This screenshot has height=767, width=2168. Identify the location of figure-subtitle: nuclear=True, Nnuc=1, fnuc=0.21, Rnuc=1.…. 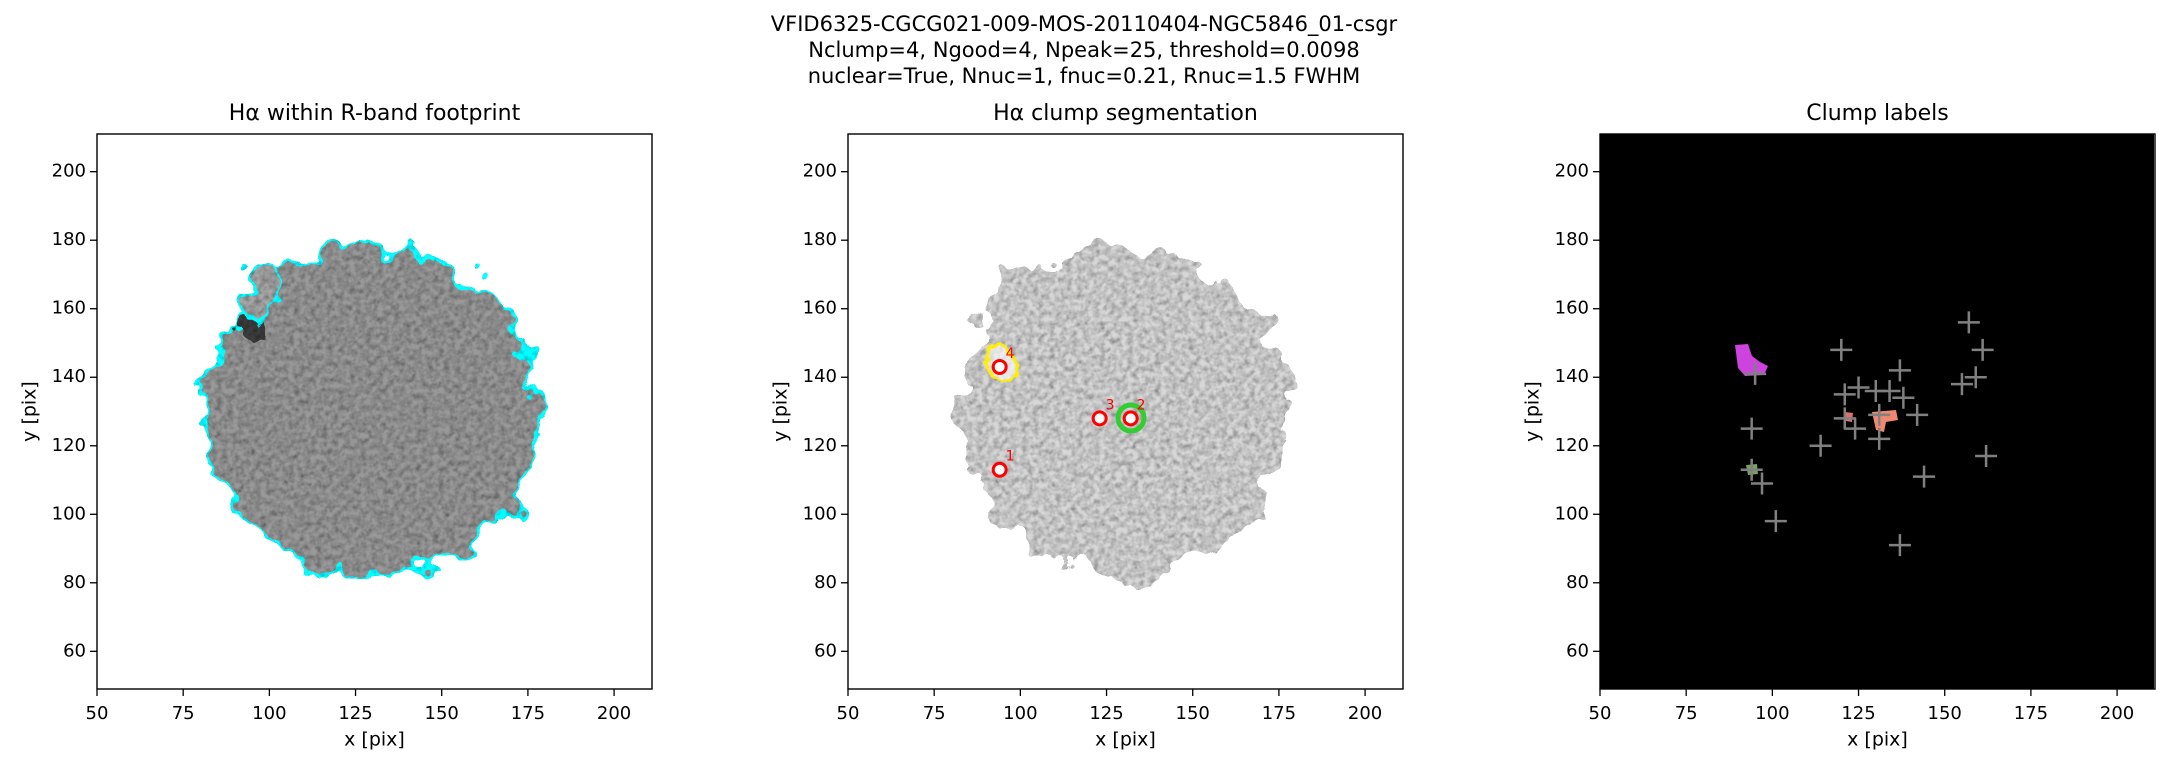
(1084, 76).